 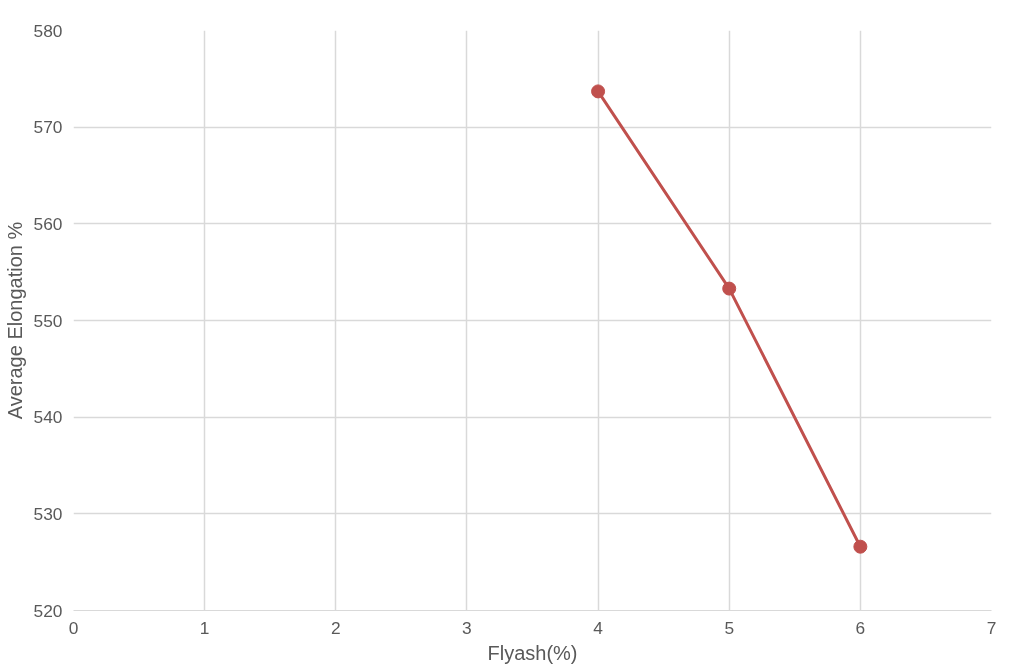 I want to click on y-tick-label: 570, so click(x=48, y=127).